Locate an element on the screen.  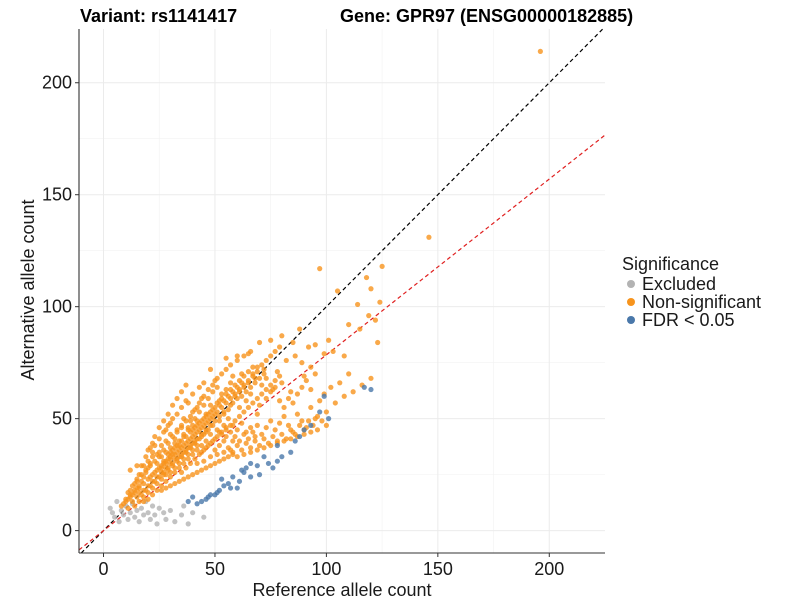
x-tick-label: 50 is located at coordinates (215, 569).